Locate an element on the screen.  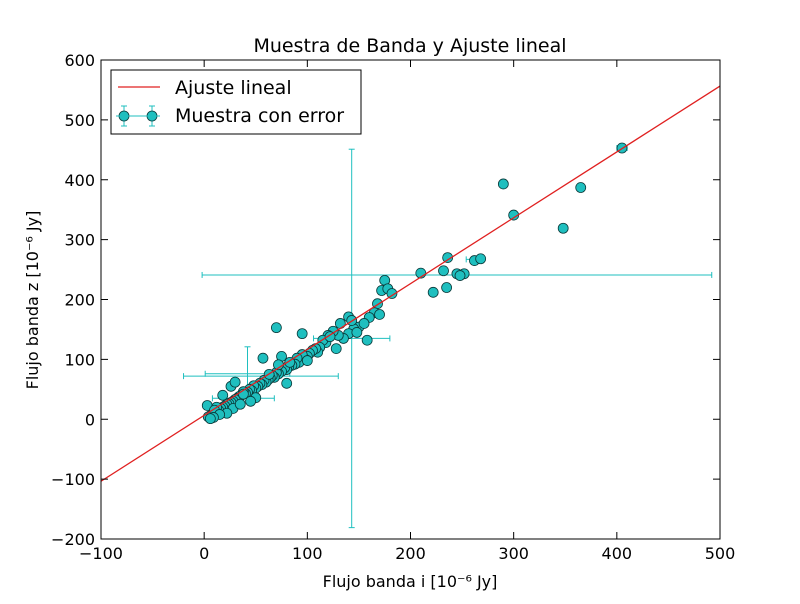
y-tick-label: 500 is located at coordinates (79, 120).